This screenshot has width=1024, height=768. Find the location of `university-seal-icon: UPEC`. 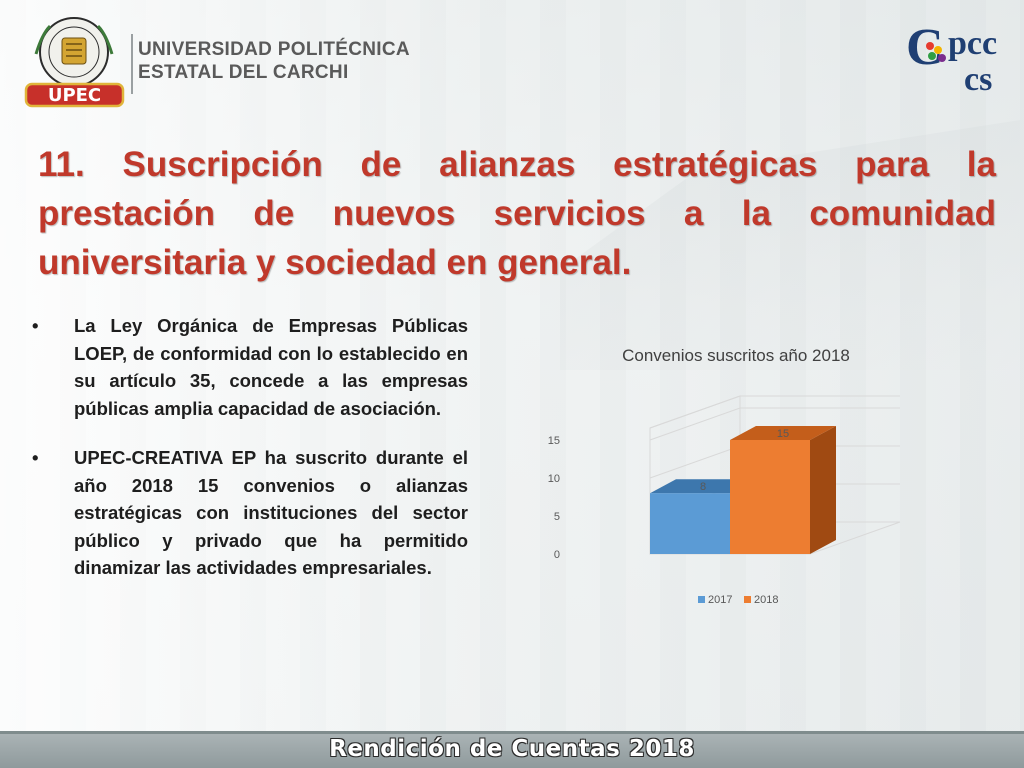

university-seal-icon: UPEC is located at coordinates (74, 62).